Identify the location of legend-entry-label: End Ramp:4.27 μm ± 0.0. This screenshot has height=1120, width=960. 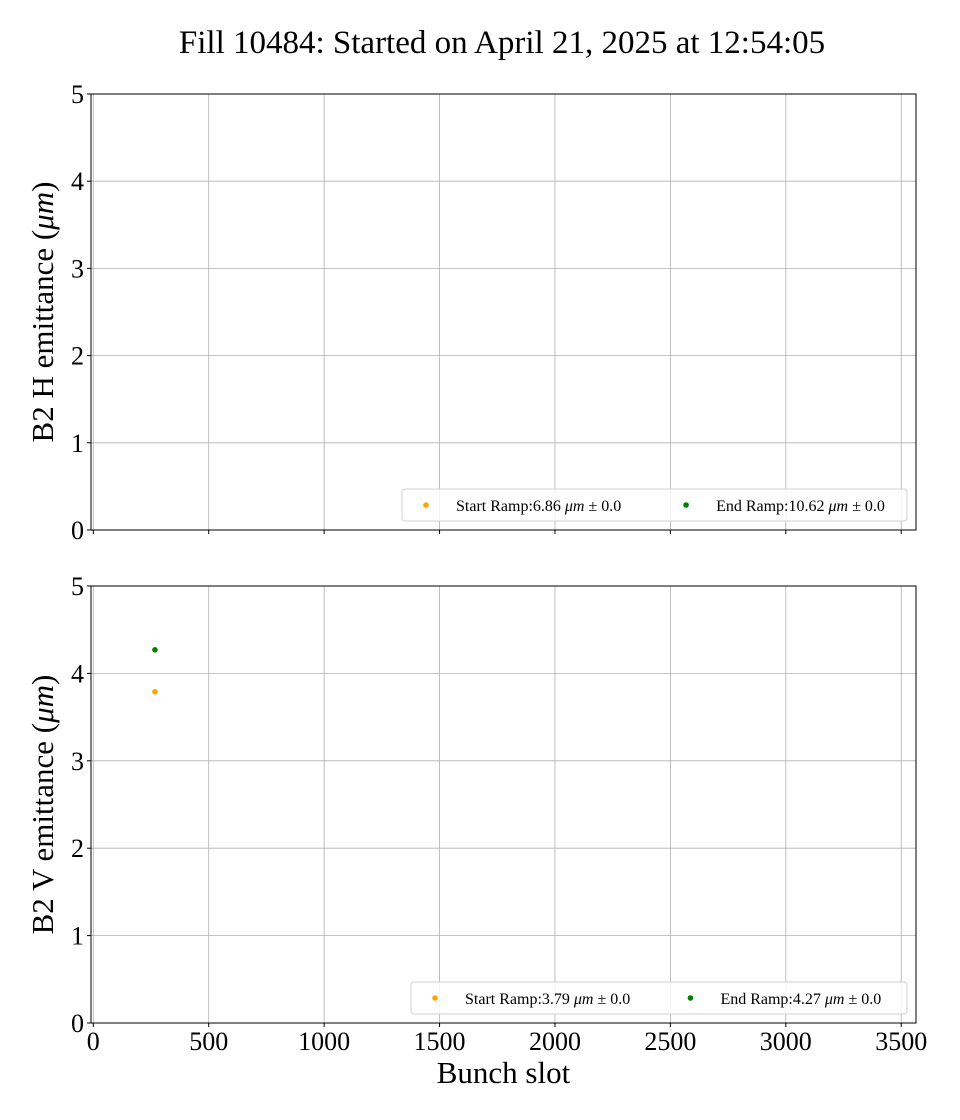
(800, 999).